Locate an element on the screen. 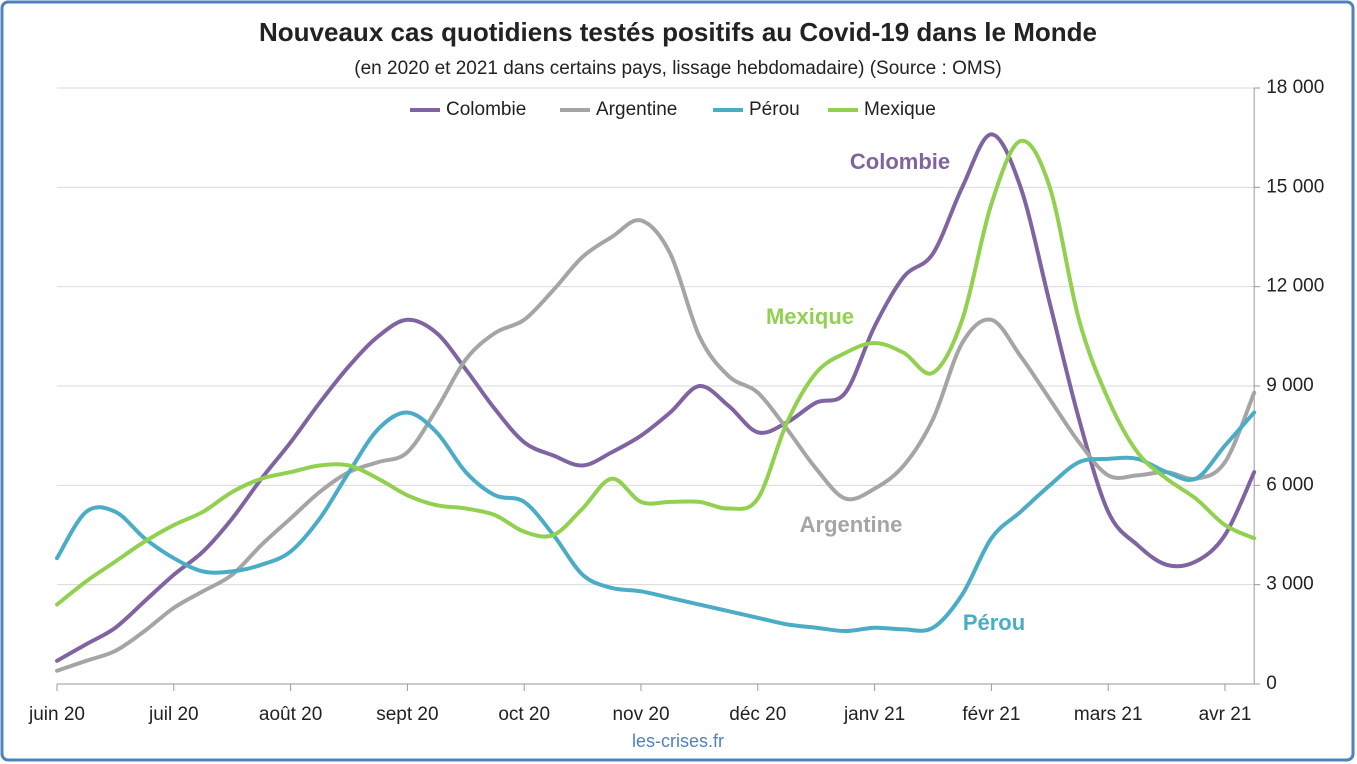  y-tick-label: 15 000 is located at coordinates (1295, 186).